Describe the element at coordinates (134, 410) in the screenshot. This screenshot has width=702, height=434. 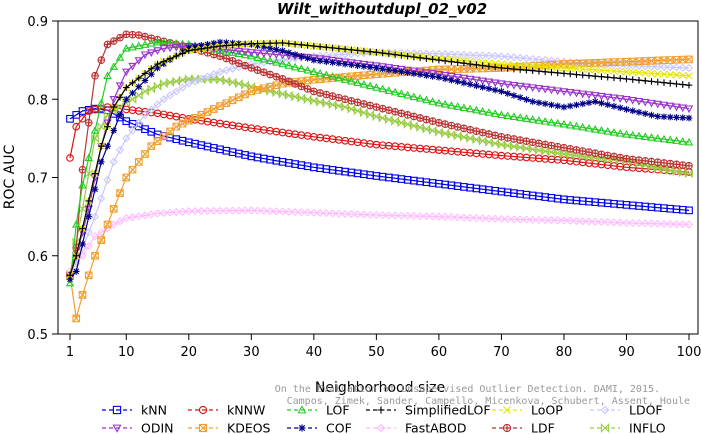
I see `legend-item-knn: kNN` at that location.